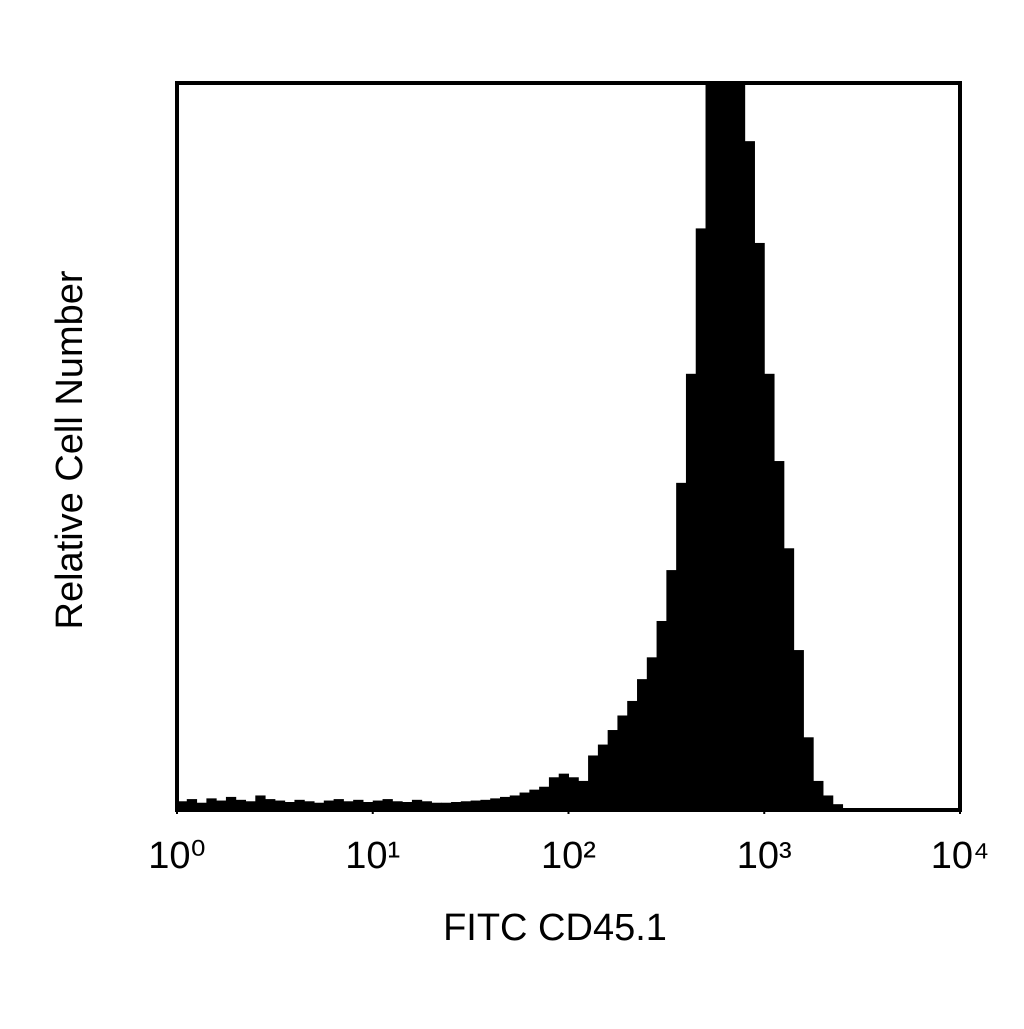  What do you see at coordinates (764, 856) in the screenshot?
I see `x-tick-label: 10³` at bounding box center [764, 856].